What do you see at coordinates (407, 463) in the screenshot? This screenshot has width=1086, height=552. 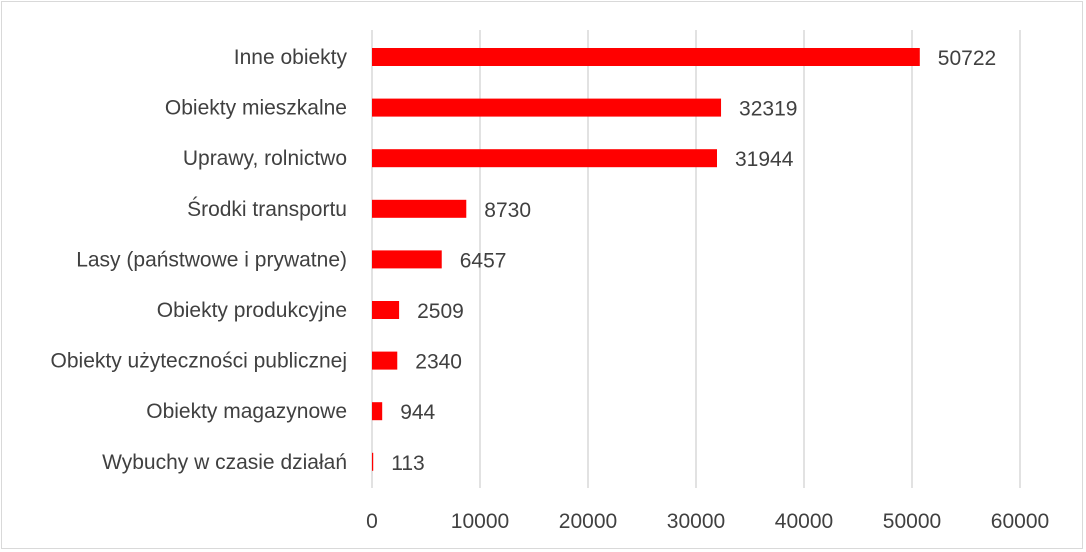 I see `data-label: 113` at bounding box center [407, 463].